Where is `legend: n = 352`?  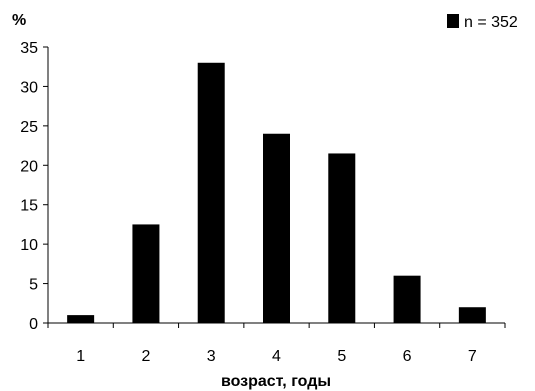 legend: n = 352 is located at coordinates (482, 22).